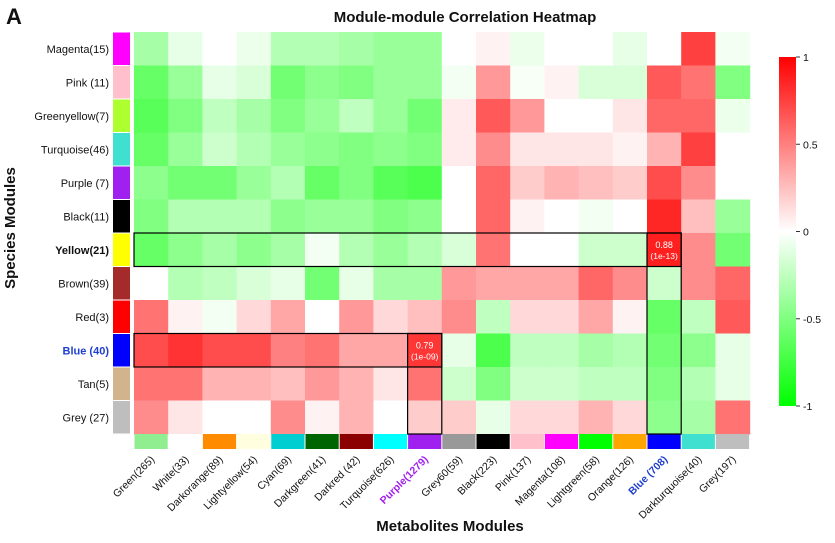 Image resolution: width=835 pixels, height=543 pixels. I want to click on annotation-pvalue: (1e-13), so click(664, 256).